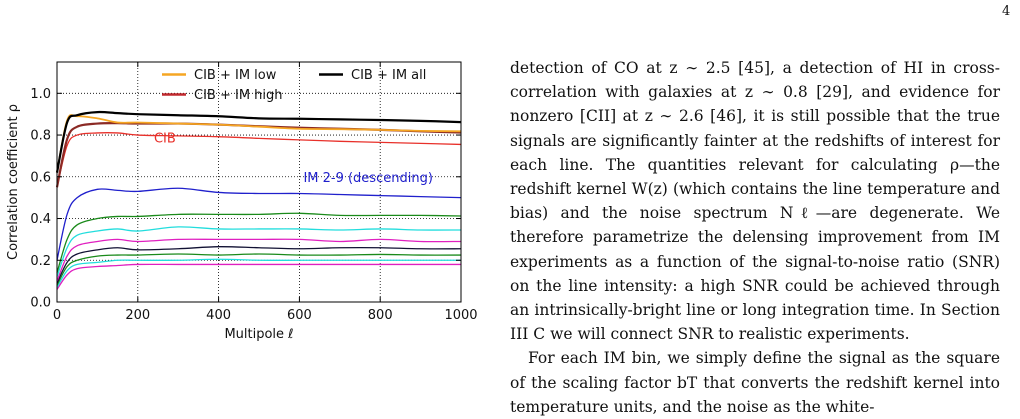  What do you see at coordinates (218, 315) in the screenshot?
I see `x-tick-label: 400` at bounding box center [218, 315].